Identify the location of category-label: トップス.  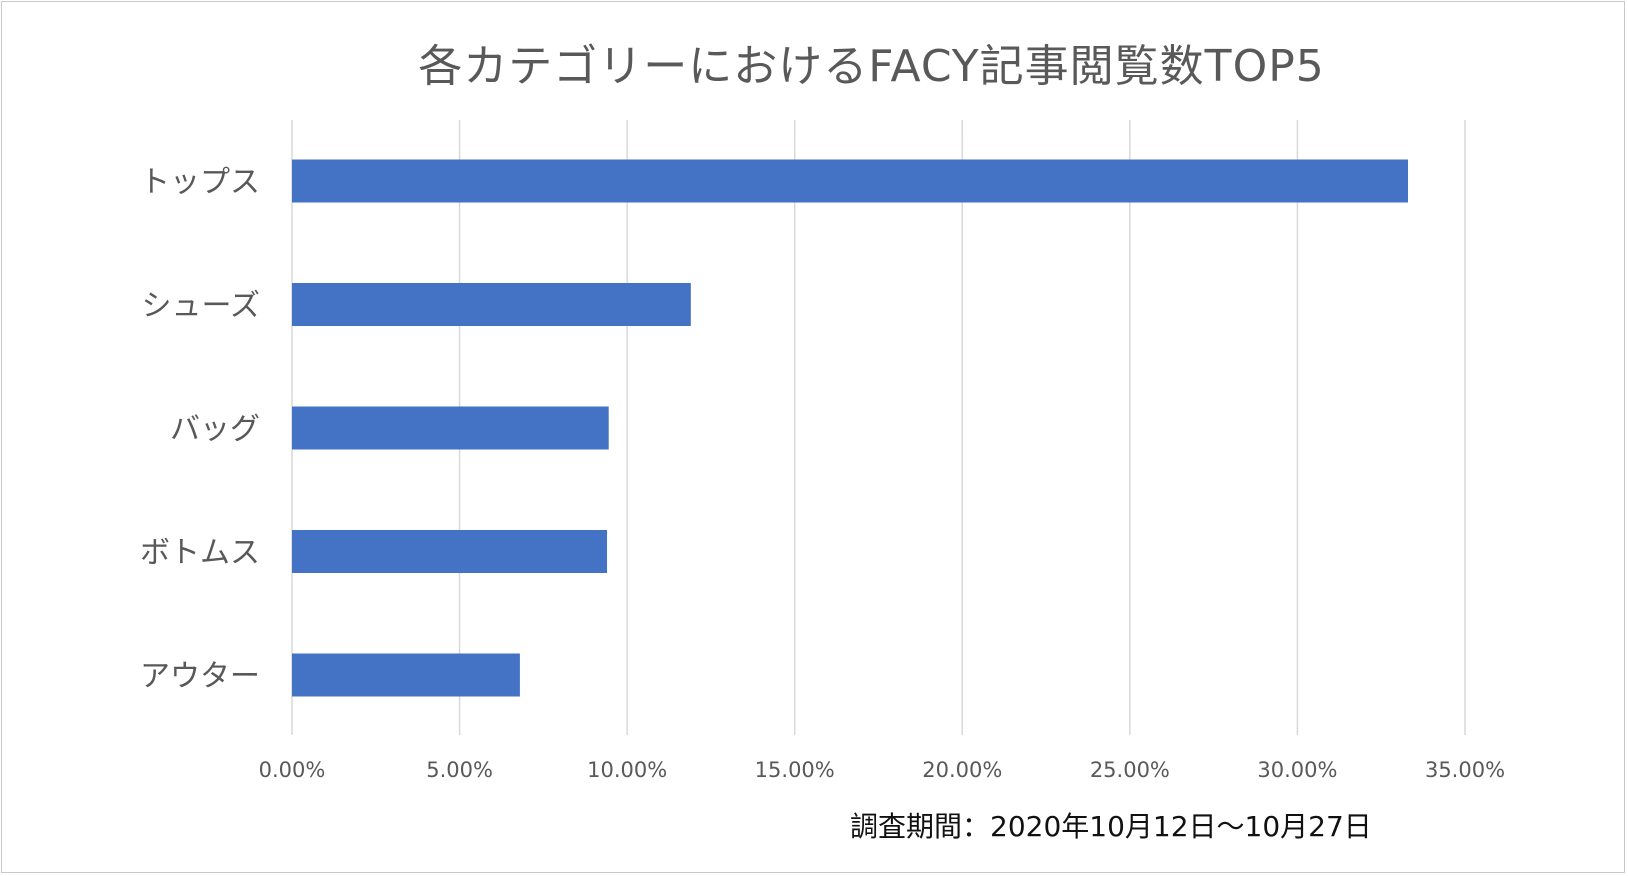
(200, 182).